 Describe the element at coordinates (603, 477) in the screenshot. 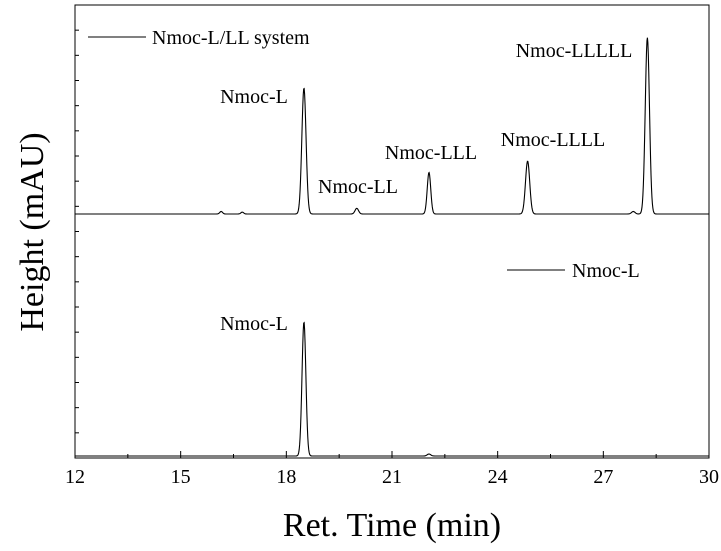

I see `x-tick-label: 27` at that location.